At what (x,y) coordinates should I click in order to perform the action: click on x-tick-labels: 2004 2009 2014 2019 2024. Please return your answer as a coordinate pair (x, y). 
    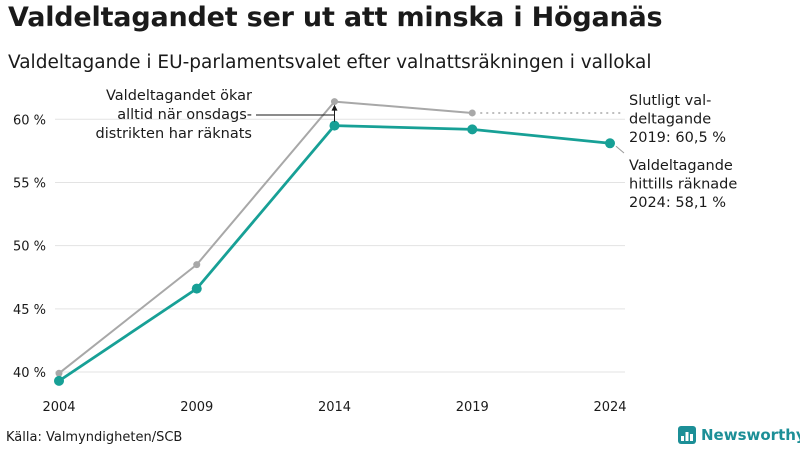
    Looking at the image, I should click on (334, 407).